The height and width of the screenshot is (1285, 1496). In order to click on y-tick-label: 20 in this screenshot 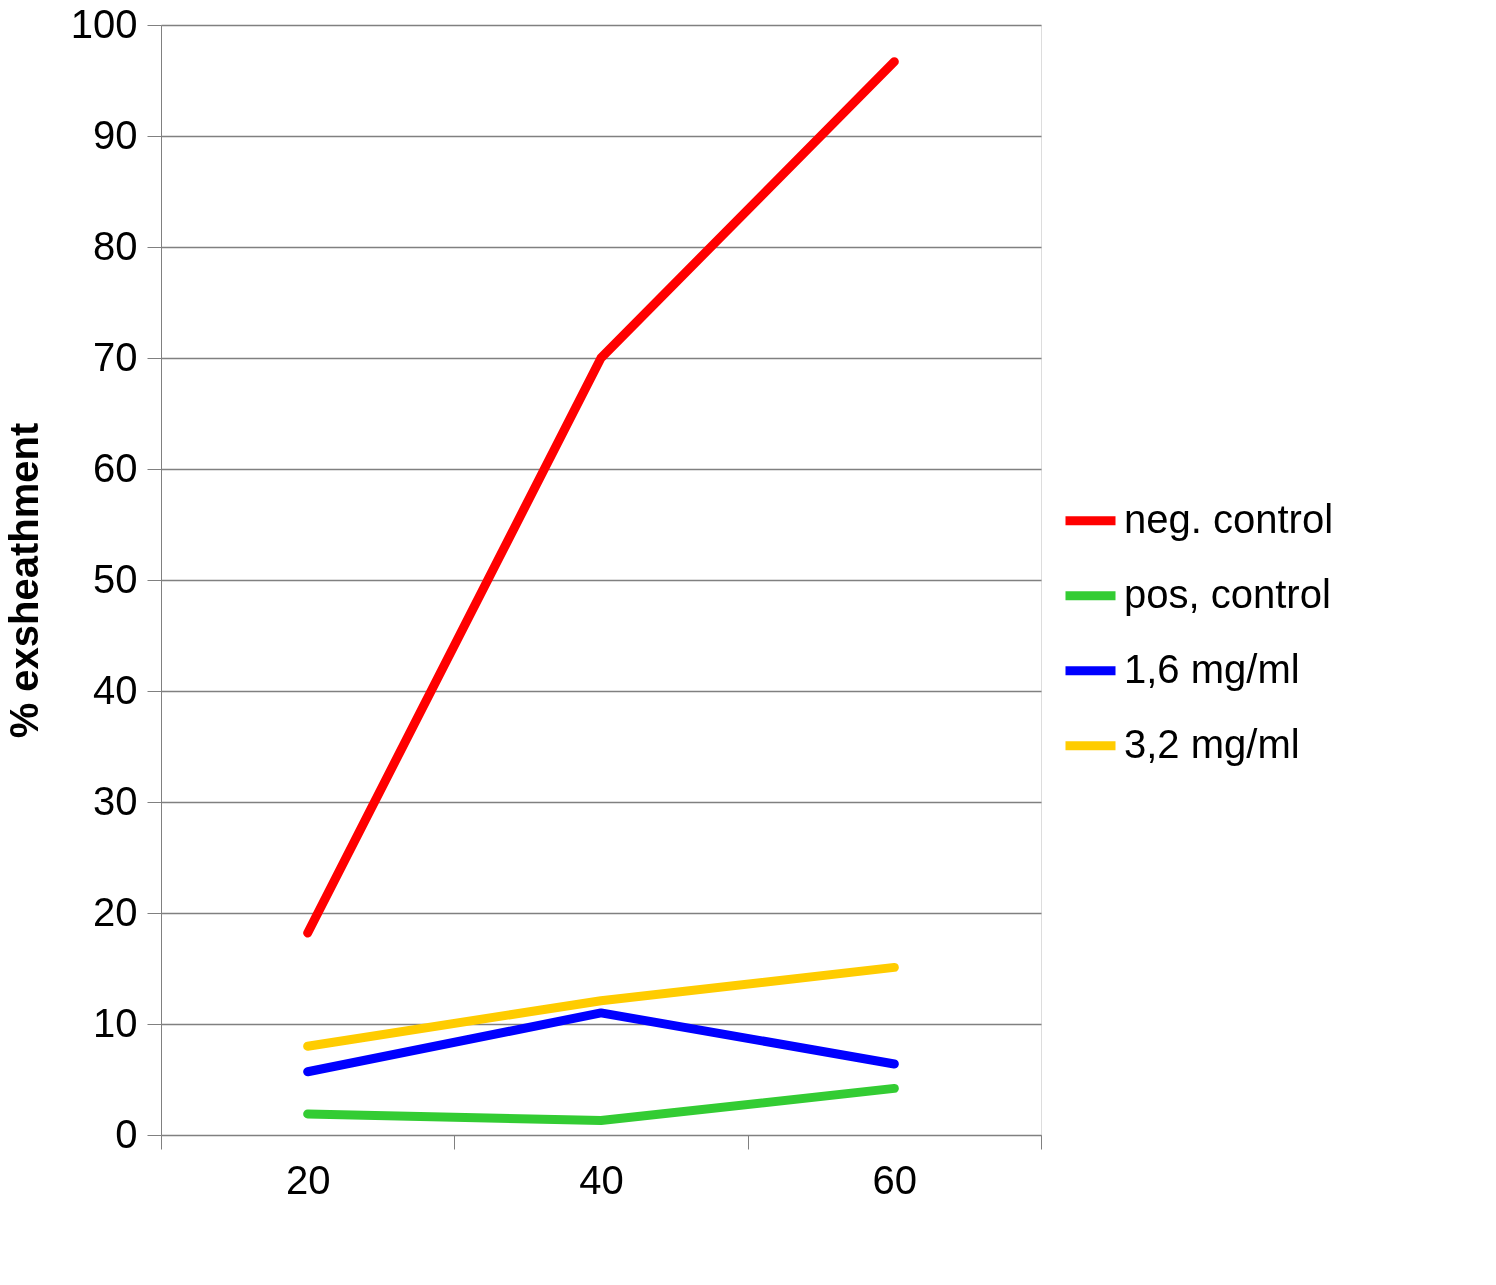, I will do `click(115, 911)`.